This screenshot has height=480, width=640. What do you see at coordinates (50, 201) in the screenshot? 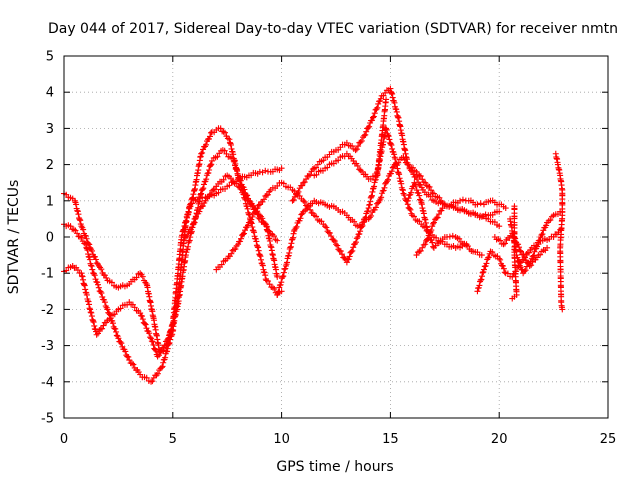
I see `y-tick-label: 1` at bounding box center [50, 201].